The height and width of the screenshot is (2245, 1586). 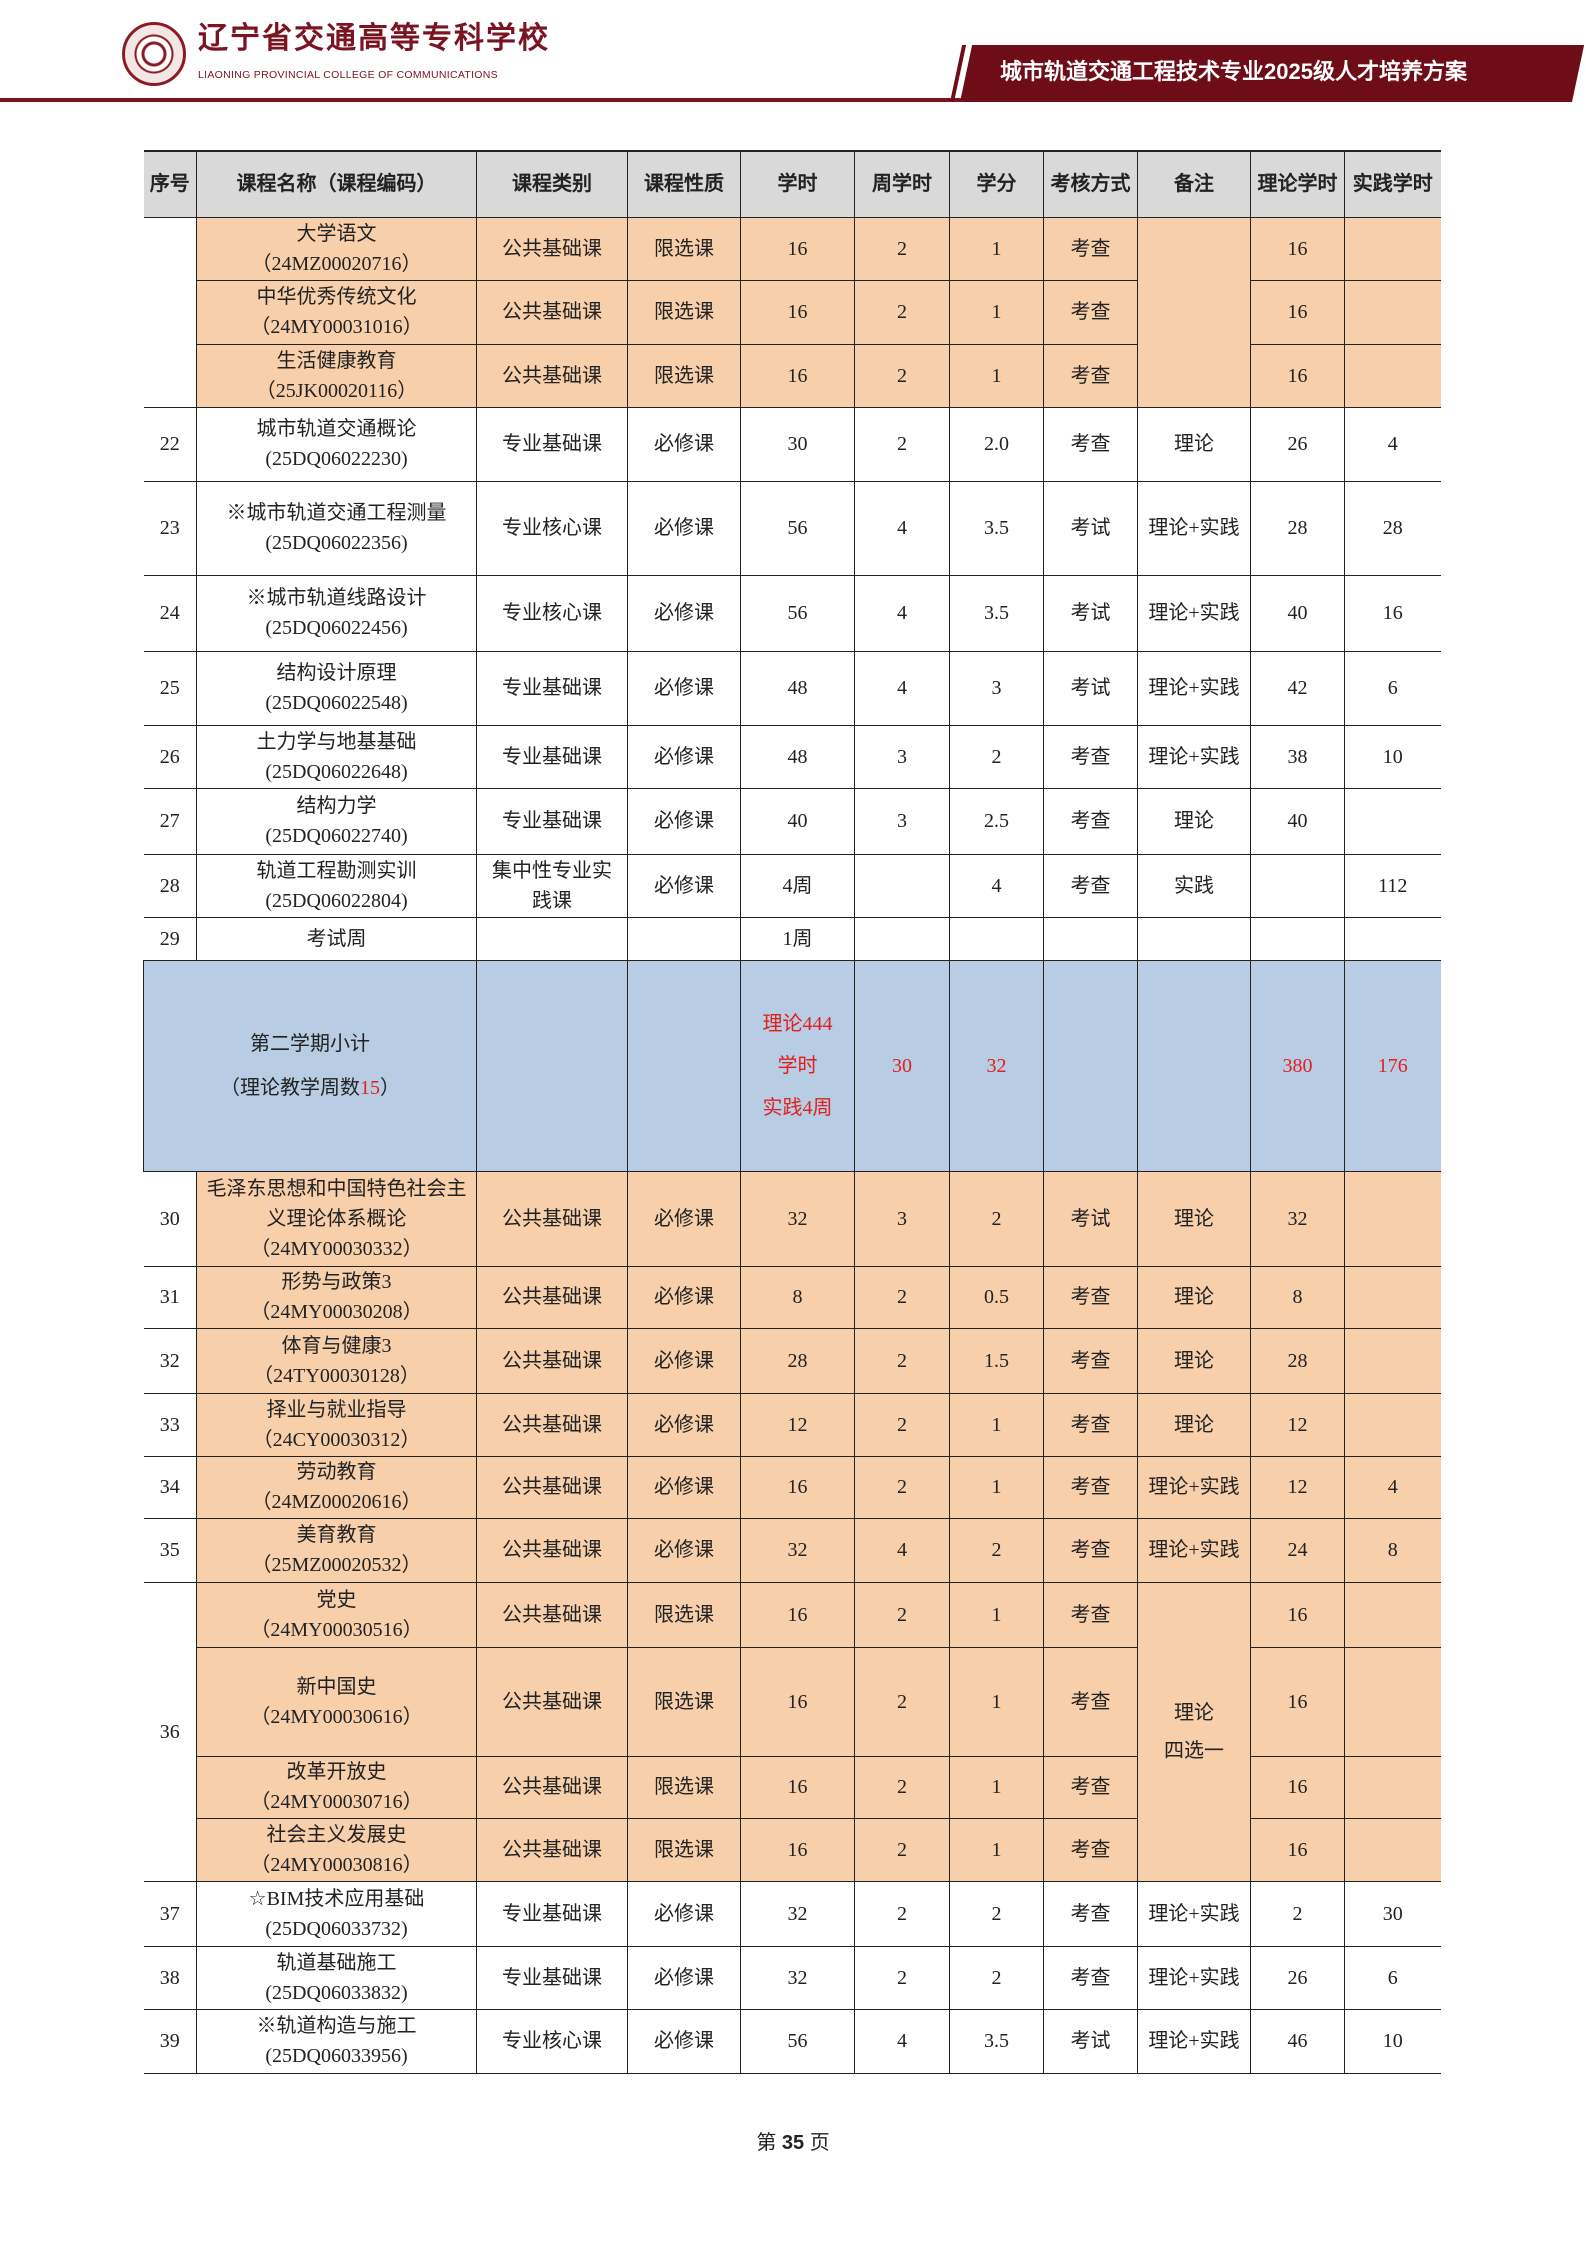 What do you see at coordinates (170, 1487) in the screenshot?
I see `seq-cell: 34` at bounding box center [170, 1487].